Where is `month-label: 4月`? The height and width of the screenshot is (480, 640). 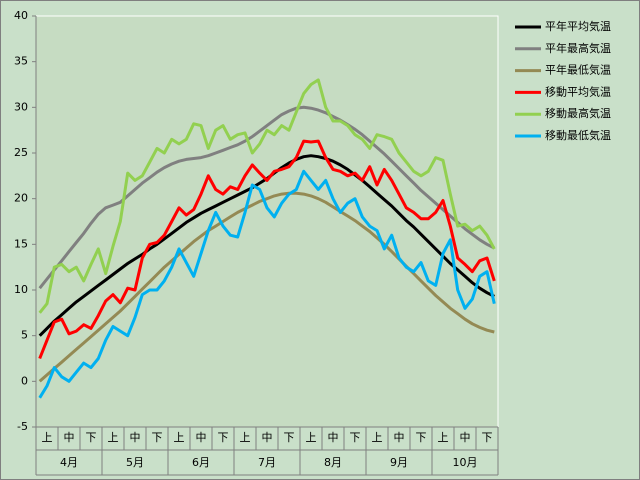
month-label: 4月 is located at coordinates (69, 462).